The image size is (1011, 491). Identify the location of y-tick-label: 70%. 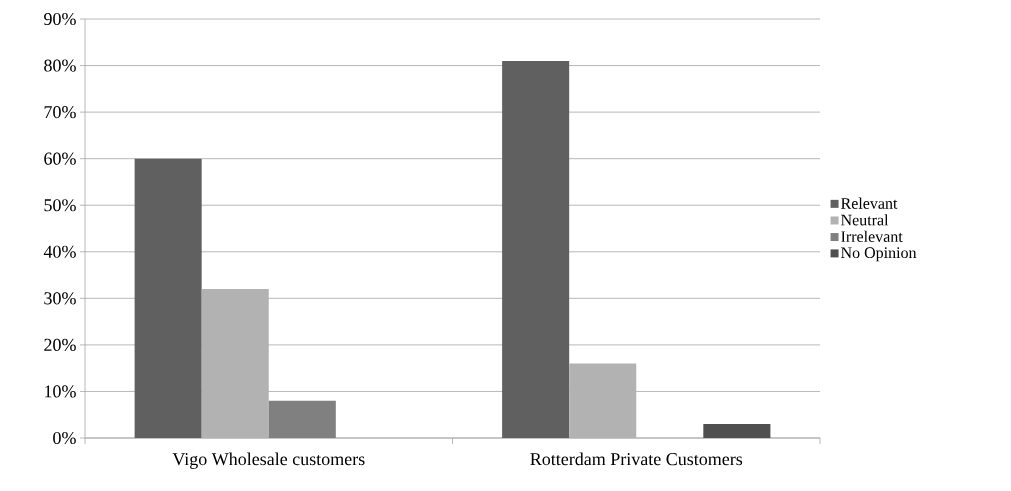
(60, 112).